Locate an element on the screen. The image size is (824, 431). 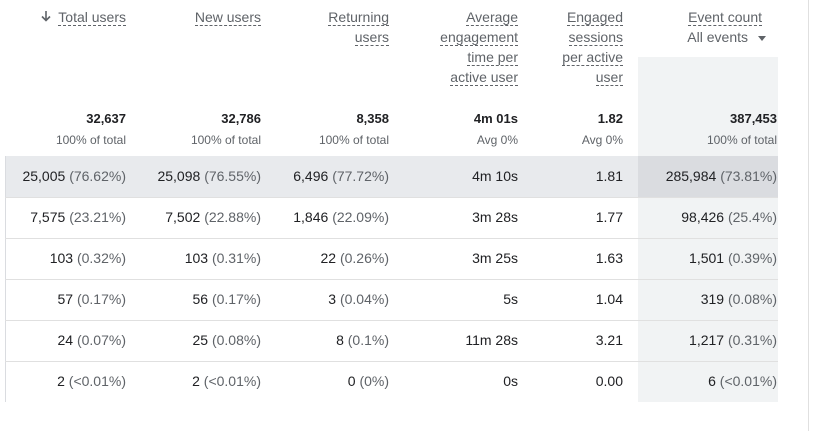
cell-percentage: (0.26%) is located at coordinates (364, 258).